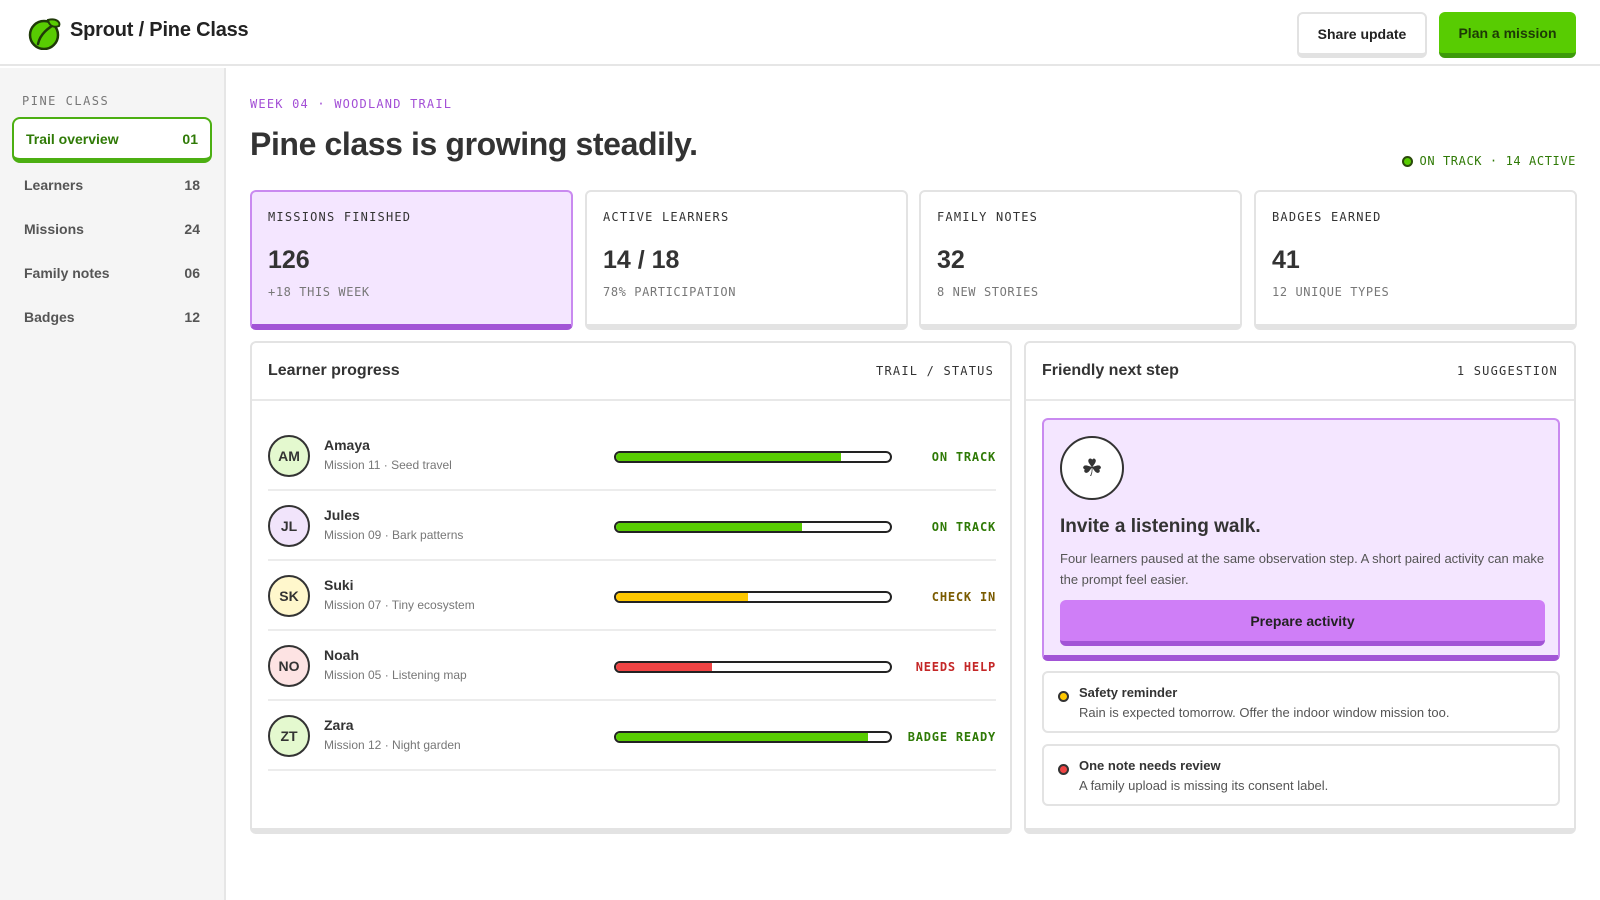  I want to click on prepare-activity-button: Prepare activity, so click(1302, 623).